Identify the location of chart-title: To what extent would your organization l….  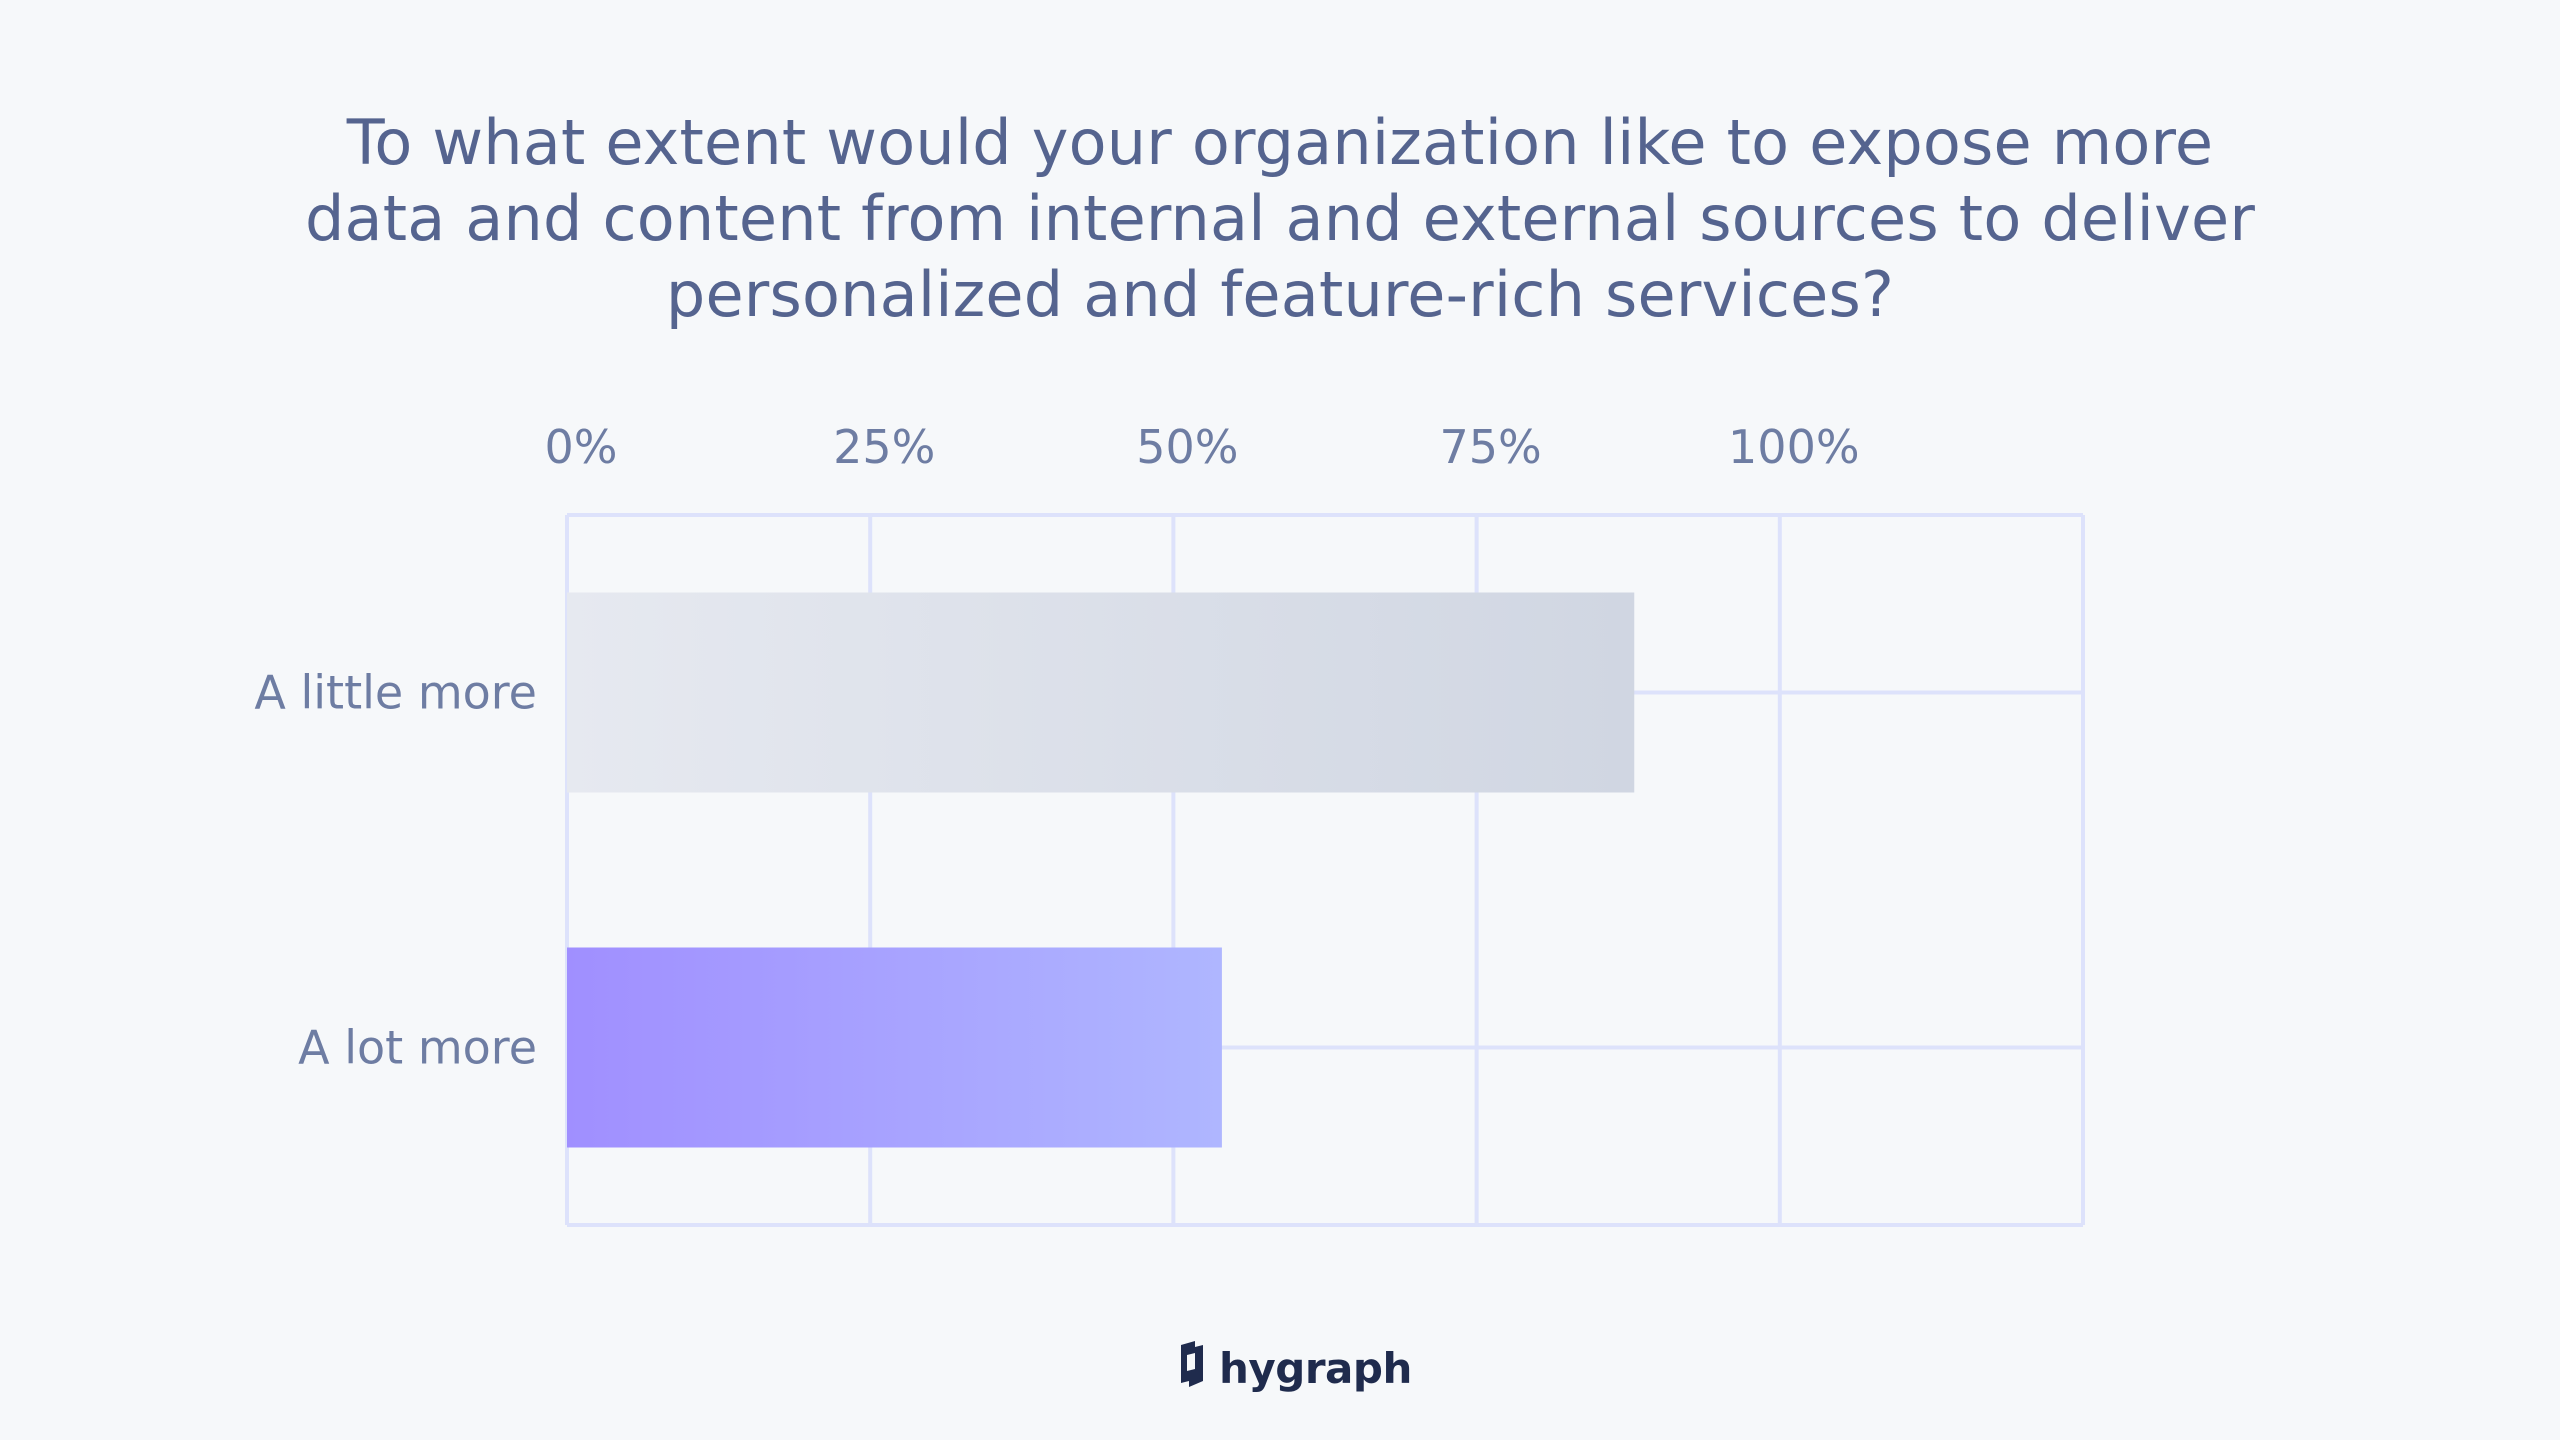
(1280, 218).